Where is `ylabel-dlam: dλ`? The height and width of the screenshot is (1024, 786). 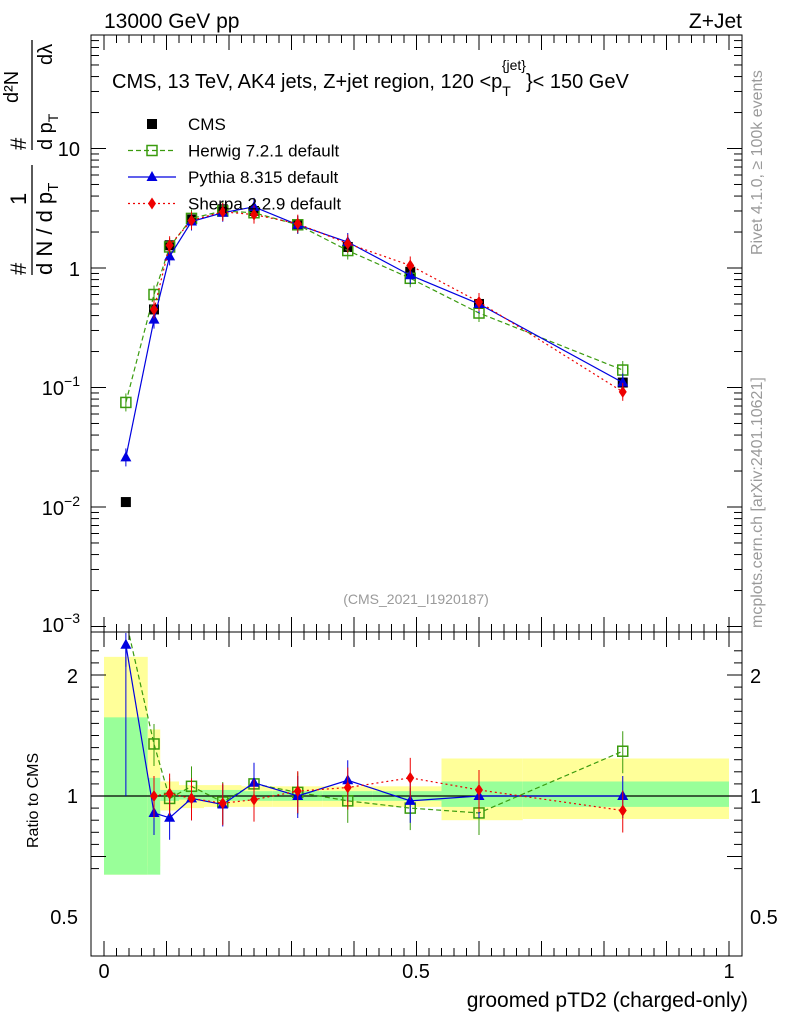 ylabel-dlam: dλ is located at coordinates (46, 54).